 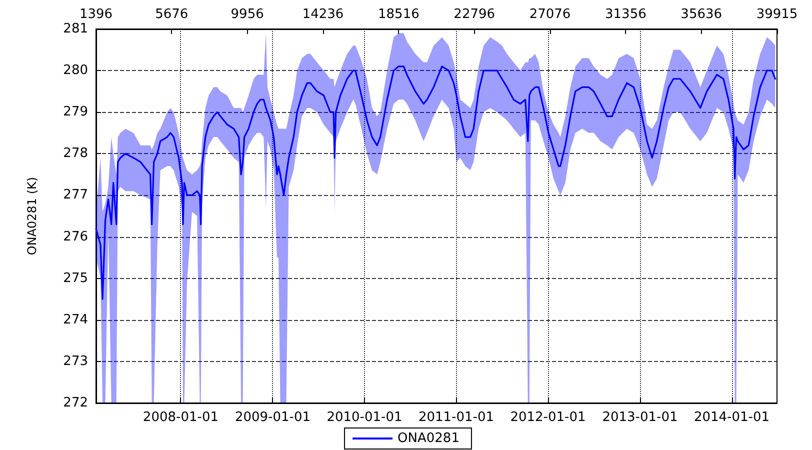 I want to click on y-tick-label: 277, so click(x=75, y=195).